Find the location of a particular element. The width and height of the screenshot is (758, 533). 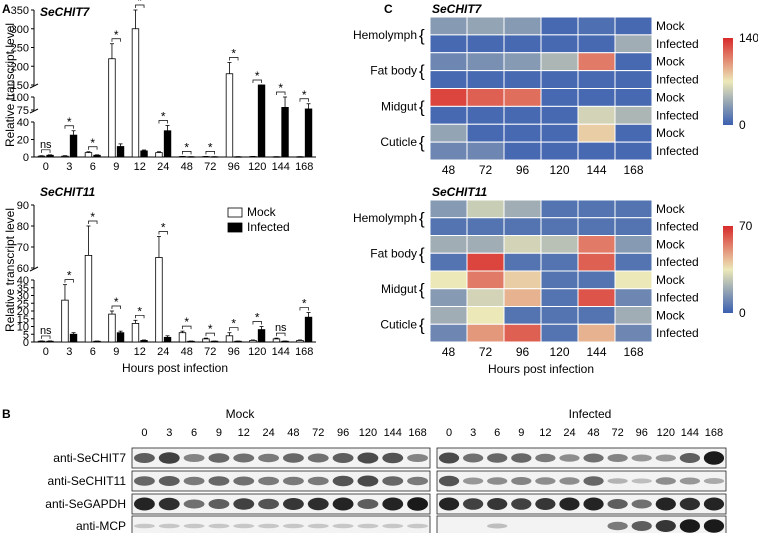

x-tick-label: 168 is located at coordinates (304, 352).